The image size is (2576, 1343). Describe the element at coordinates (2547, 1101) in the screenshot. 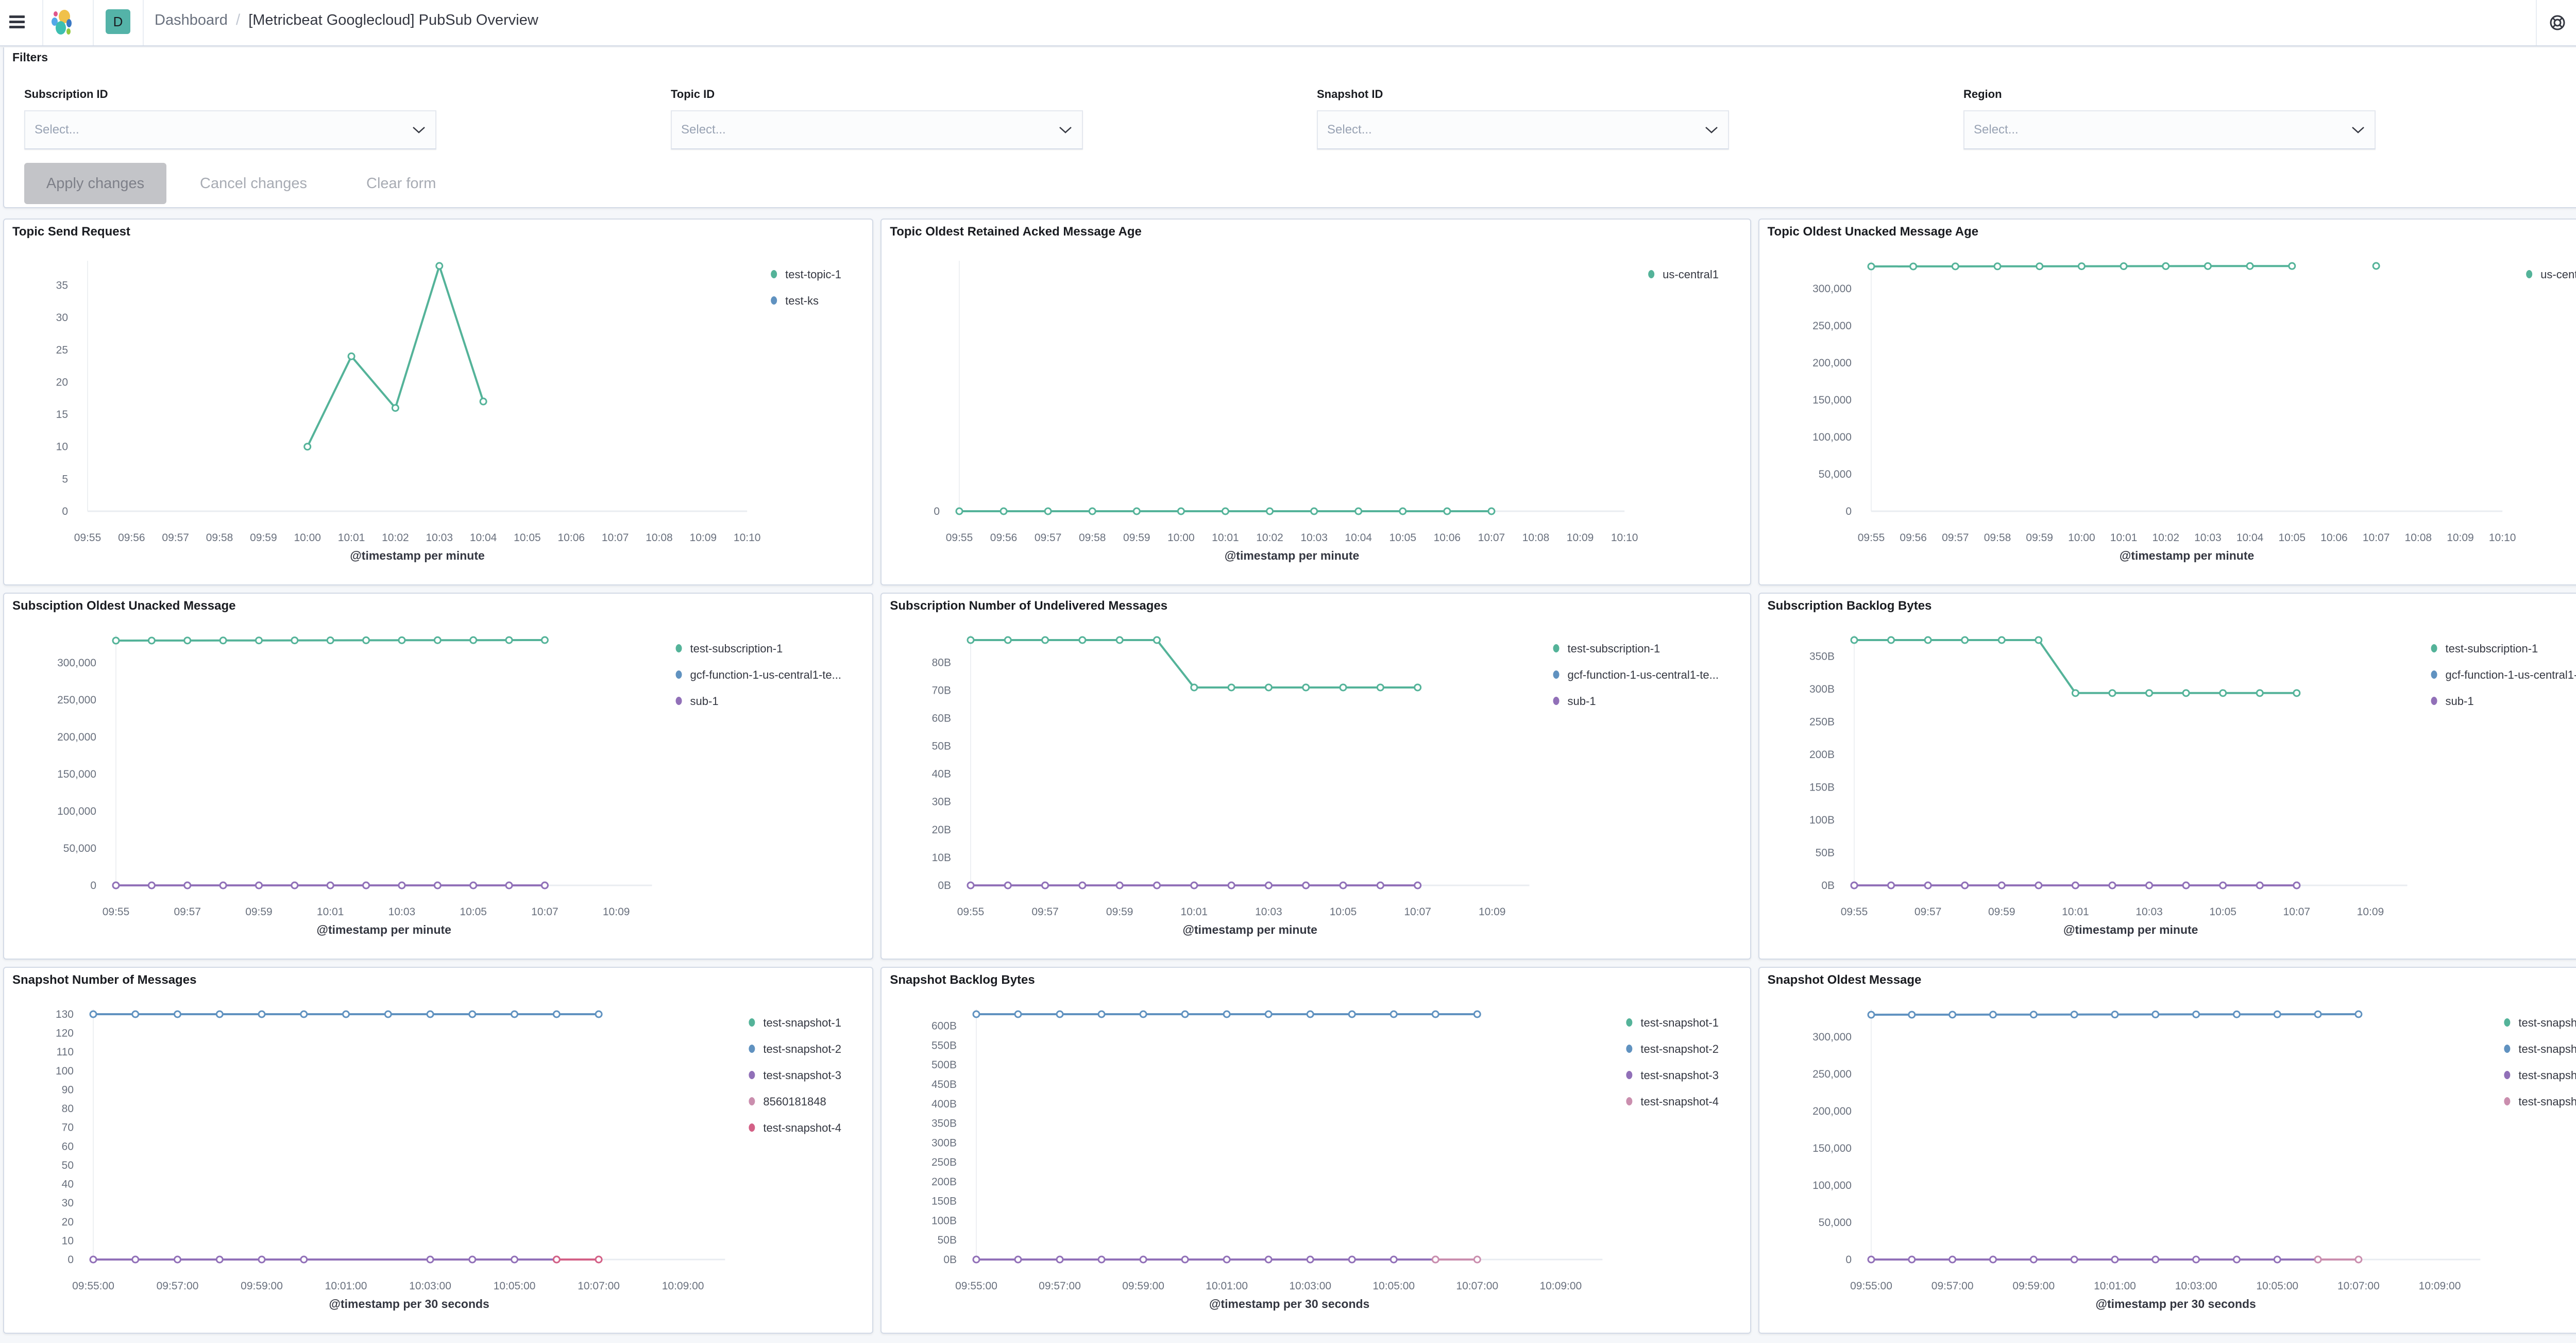

I see `legend-label: test-snapshot-4` at that location.